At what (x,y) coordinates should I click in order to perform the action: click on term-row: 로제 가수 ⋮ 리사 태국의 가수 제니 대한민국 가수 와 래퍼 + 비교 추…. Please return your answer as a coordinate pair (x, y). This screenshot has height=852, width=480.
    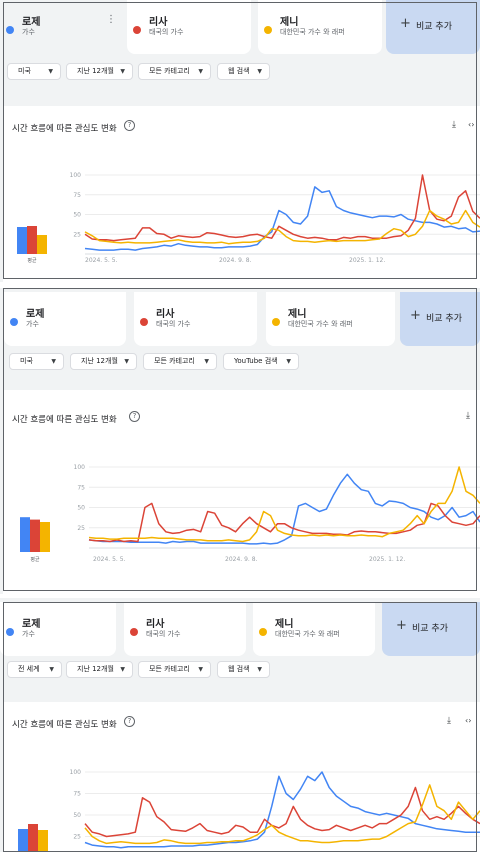
    Looking at the image, I should click on (240, 27).